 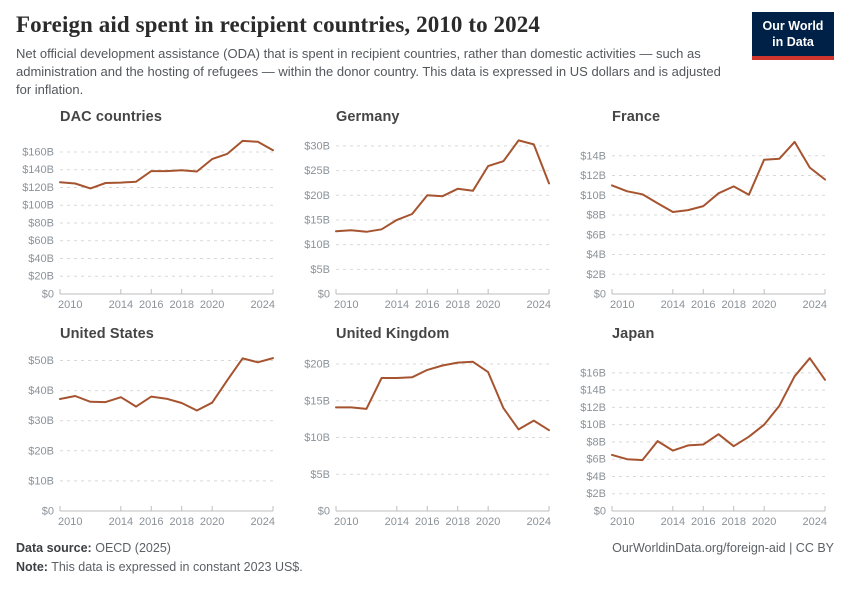 I want to click on chart-title: United States, so click(x=107, y=333).